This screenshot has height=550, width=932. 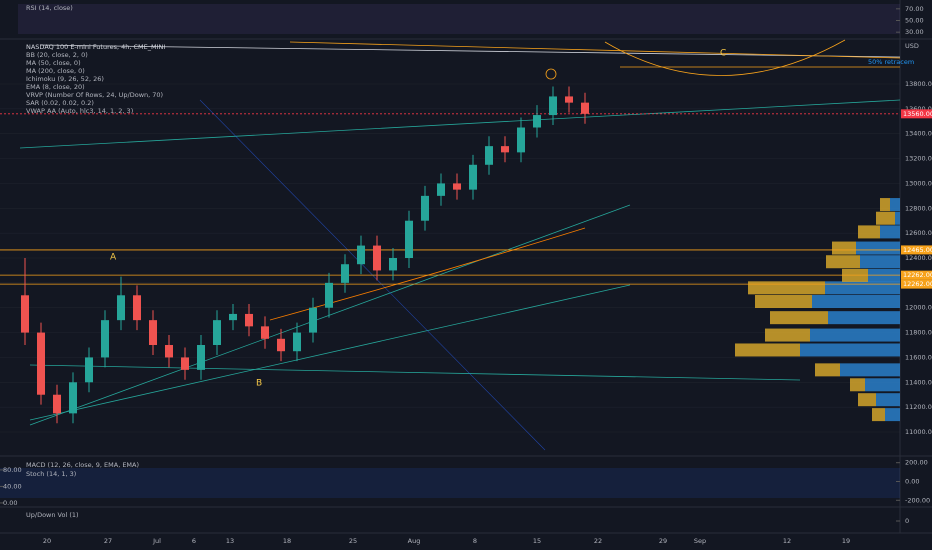 I want to click on volume-title: Up/Down Vol (1), so click(x=52, y=515).